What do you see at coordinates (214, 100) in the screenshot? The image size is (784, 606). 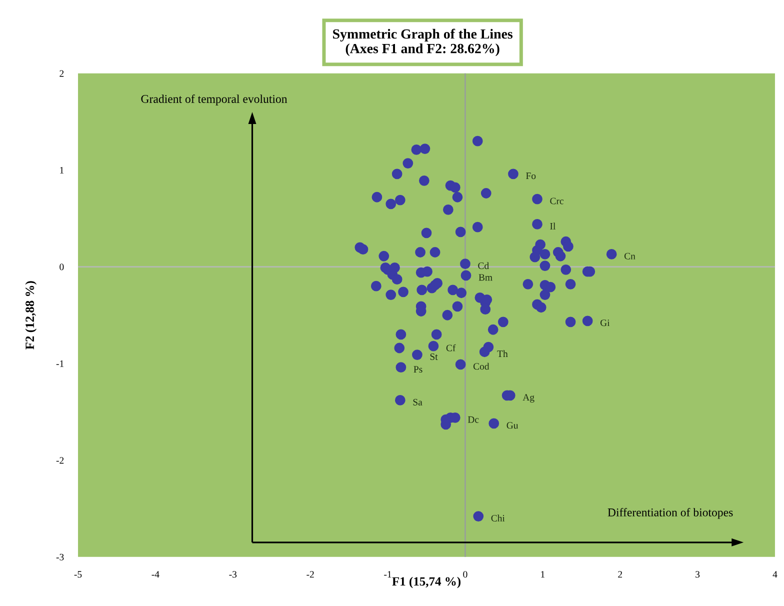 I see `annotation: Gradient of temporal evolution` at bounding box center [214, 100].